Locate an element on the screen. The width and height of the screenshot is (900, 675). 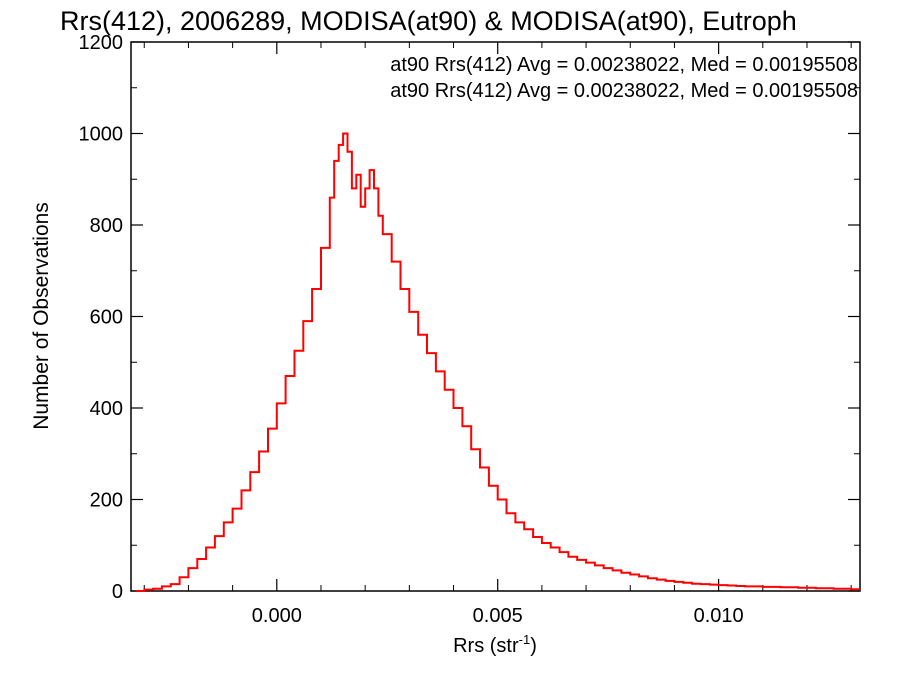
y-tick-label: 1000 is located at coordinates (101, 135).